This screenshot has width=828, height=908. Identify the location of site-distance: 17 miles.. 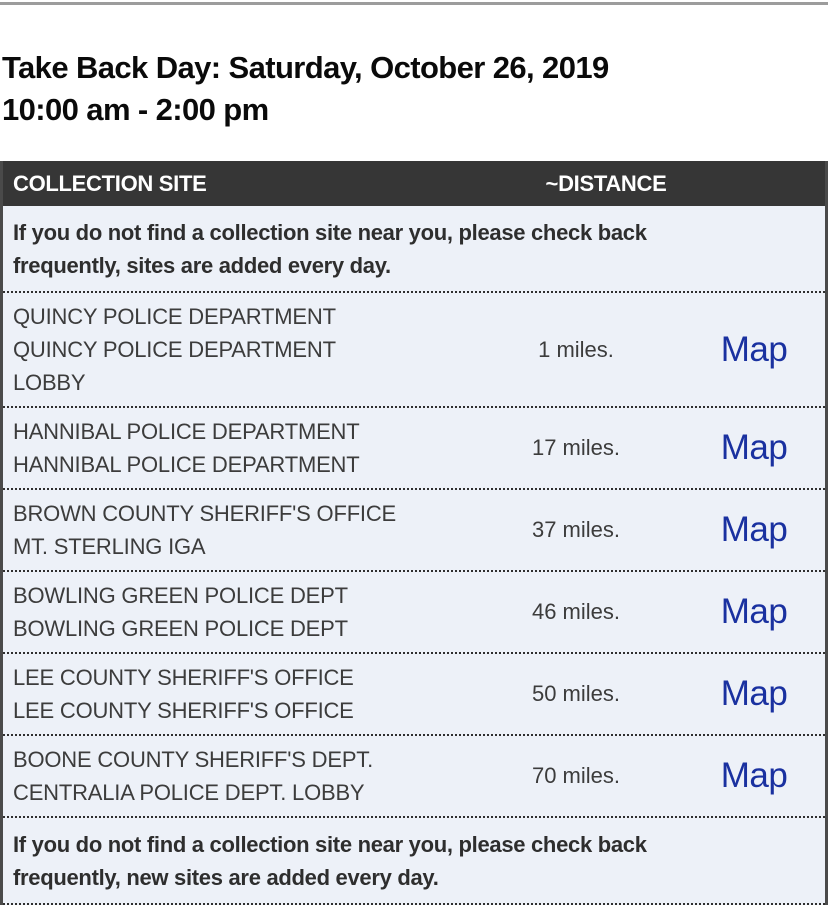
(576, 447).